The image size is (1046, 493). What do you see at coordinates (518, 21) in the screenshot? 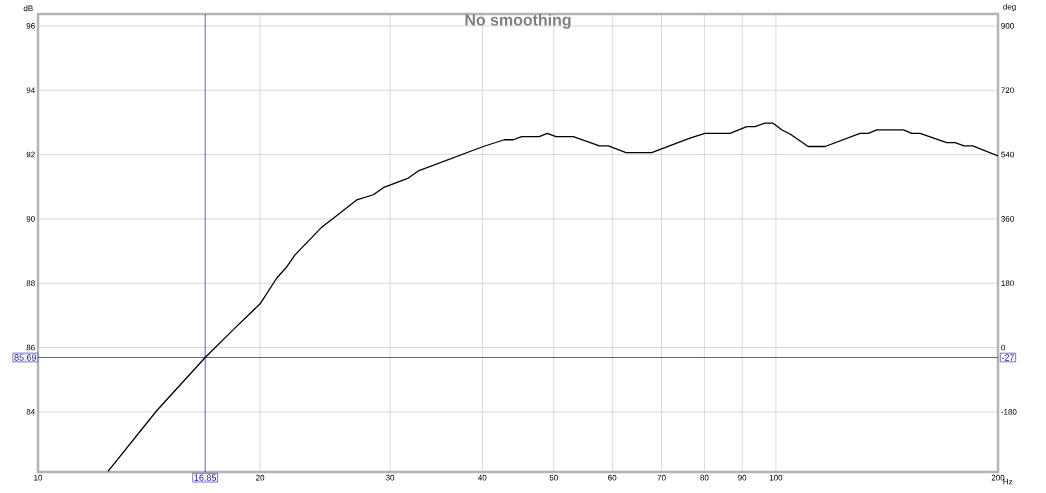
I see `chart-title: No smoothing` at bounding box center [518, 21].